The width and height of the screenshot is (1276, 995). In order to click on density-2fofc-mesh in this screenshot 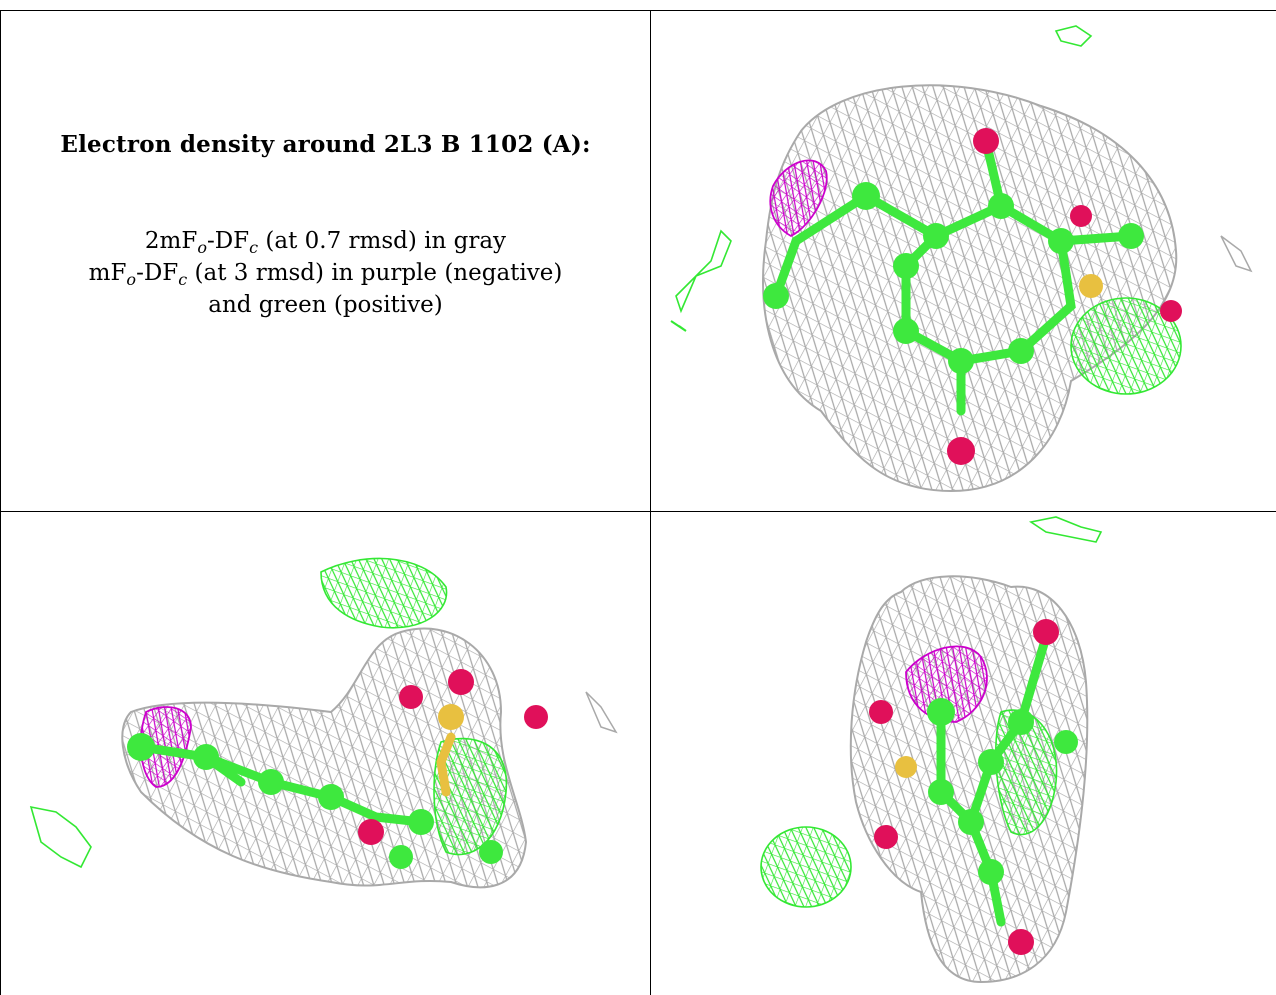, I will do `click(970, 288)`.